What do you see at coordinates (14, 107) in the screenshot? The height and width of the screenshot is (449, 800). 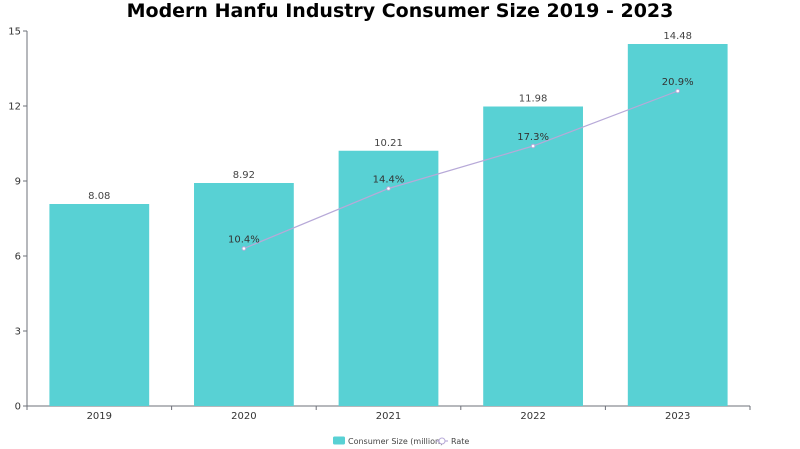 I see `y-tick-label: 12` at bounding box center [14, 107].